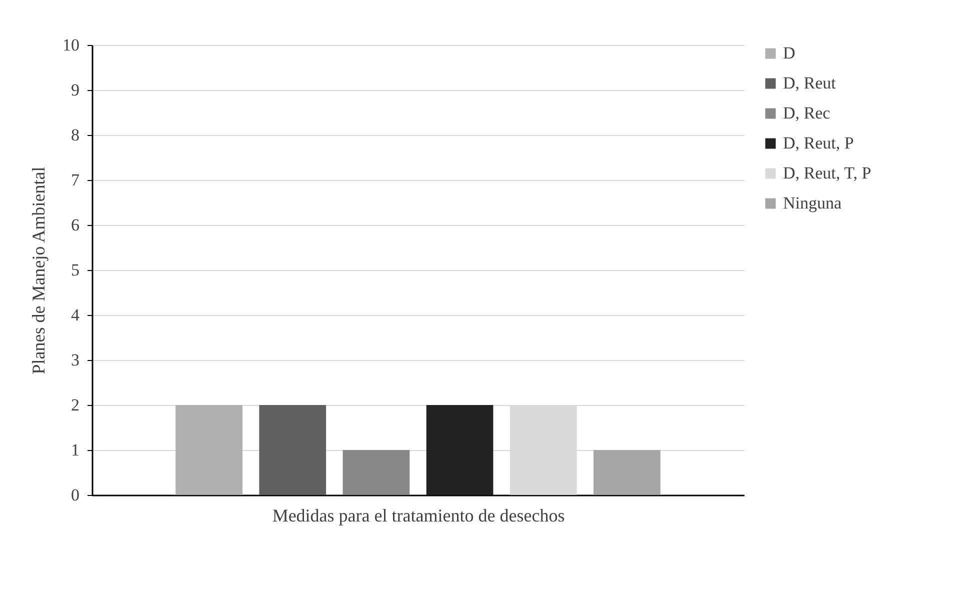 This screenshot has height=589, width=958. What do you see at coordinates (75, 90) in the screenshot?
I see `y-tick-label: 9` at bounding box center [75, 90].